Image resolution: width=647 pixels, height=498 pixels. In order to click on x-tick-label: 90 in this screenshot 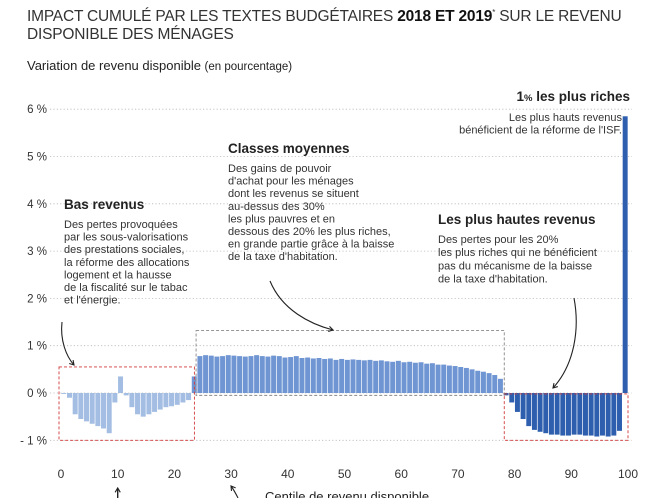, I will do `click(572, 474)`.